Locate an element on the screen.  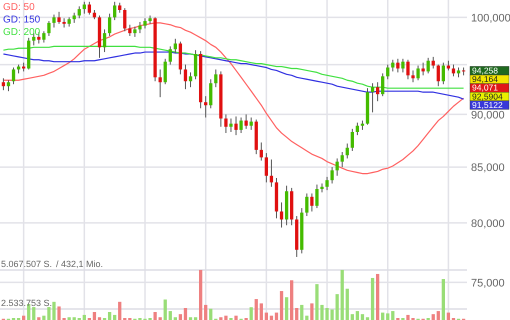
text: GD: 150 is located at coordinates (22, 20).